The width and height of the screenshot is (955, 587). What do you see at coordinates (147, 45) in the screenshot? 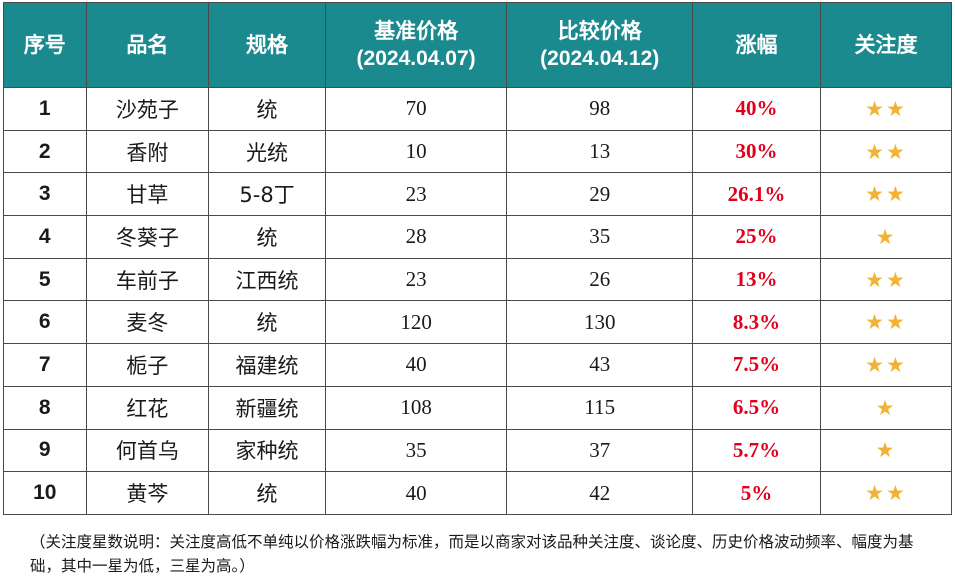
I see `header-name: 品名` at bounding box center [147, 45].